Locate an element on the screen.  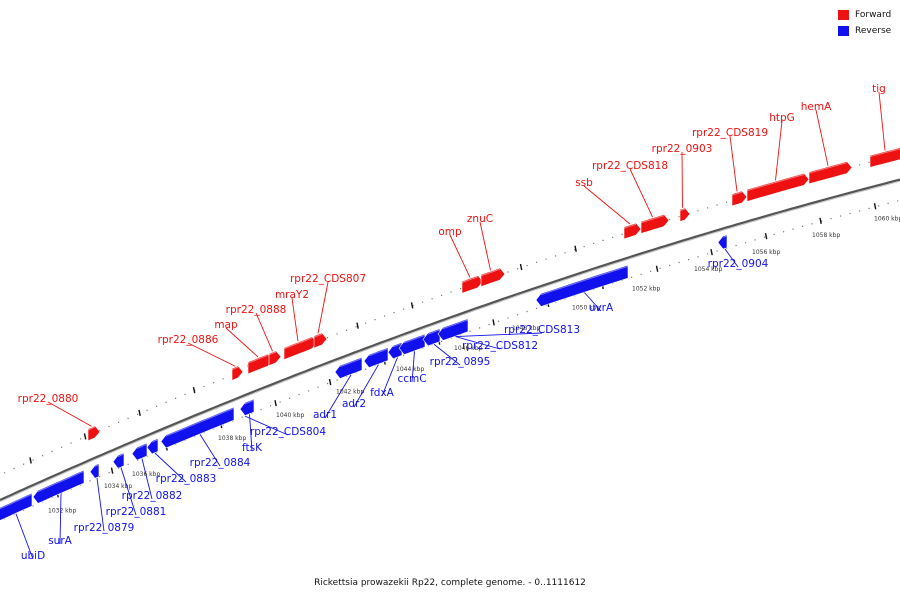
tick-label: 1032 kbp is located at coordinates (62, 510).